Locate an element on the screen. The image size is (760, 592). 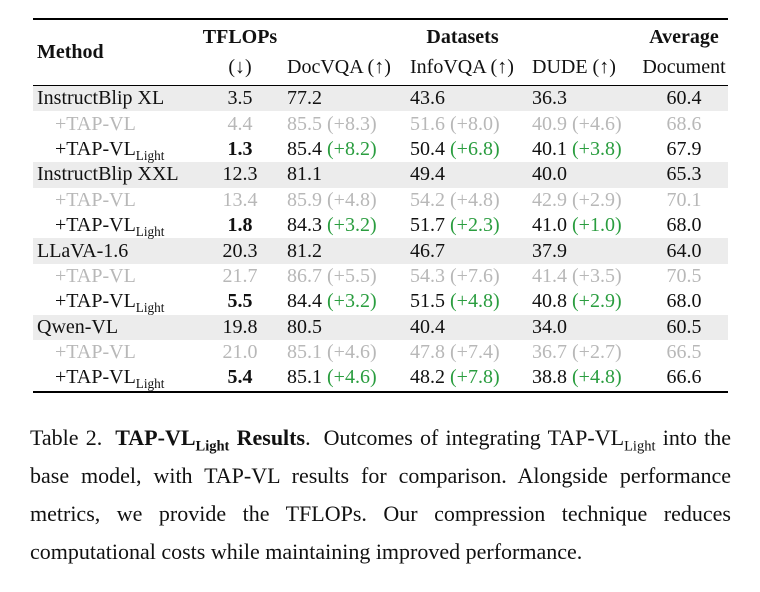
method-name: InstructBlip XXL is located at coordinates (108, 174).